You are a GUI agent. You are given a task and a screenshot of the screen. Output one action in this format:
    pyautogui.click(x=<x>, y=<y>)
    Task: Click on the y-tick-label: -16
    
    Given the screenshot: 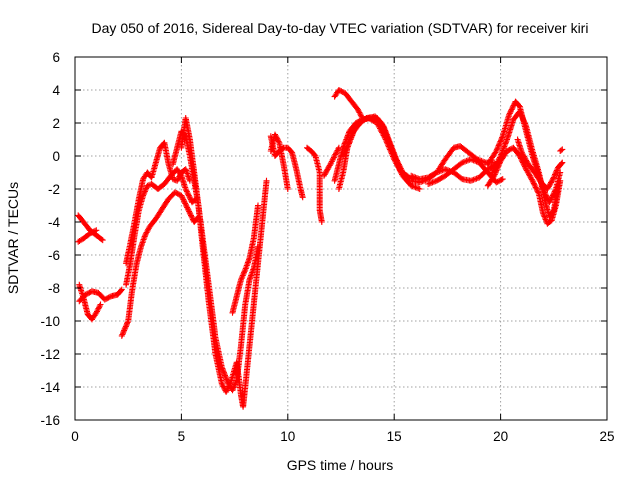 What is the action you would take?
    pyautogui.click(x=50, y=420)
    